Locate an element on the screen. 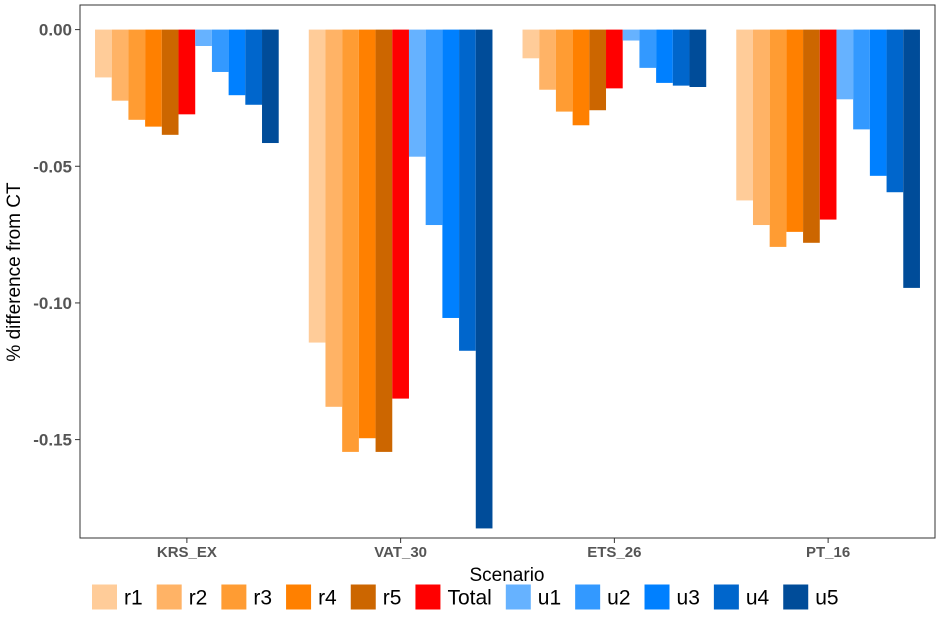 Image resolution: width=947 pixels, height=617 pixels. bar-krs-ex-u5 is located at coordinates (270, 86).